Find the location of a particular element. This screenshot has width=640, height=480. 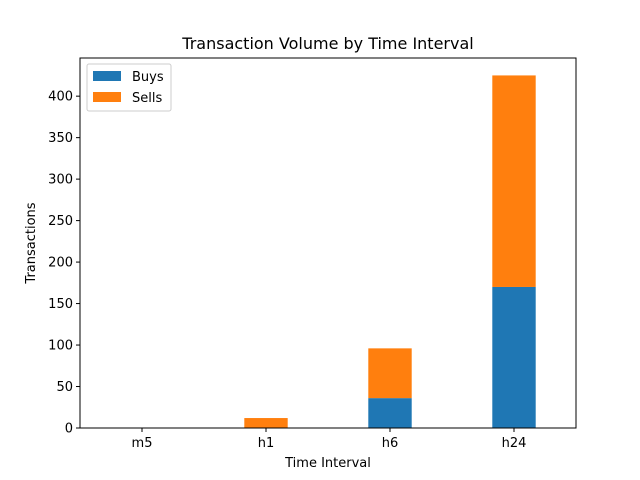

chart-title: Transaction Volume by Time Interval is located at coordinates (327, 43).